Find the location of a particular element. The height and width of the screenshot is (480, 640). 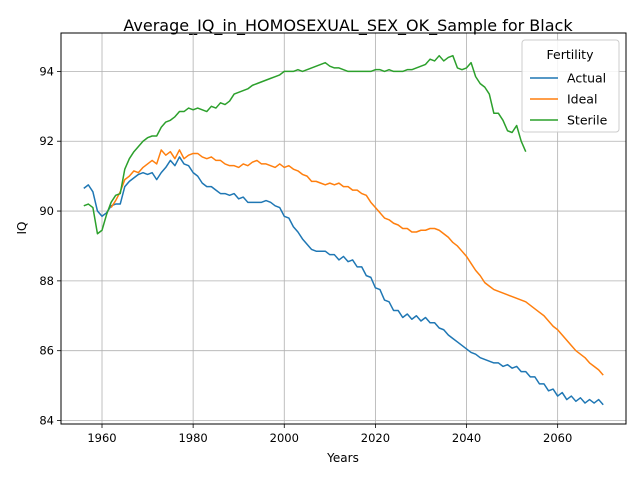

x-tick-label: 2040 is located at coordinates (466, 438).